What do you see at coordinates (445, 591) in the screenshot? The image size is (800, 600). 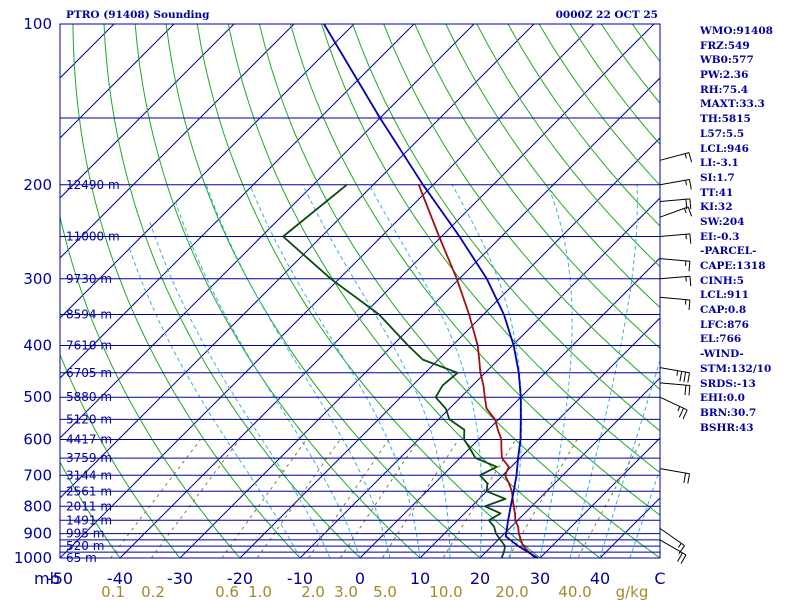 I see `mixing-ratio-tick-label: 10.0` at bounding box center [445, 591].